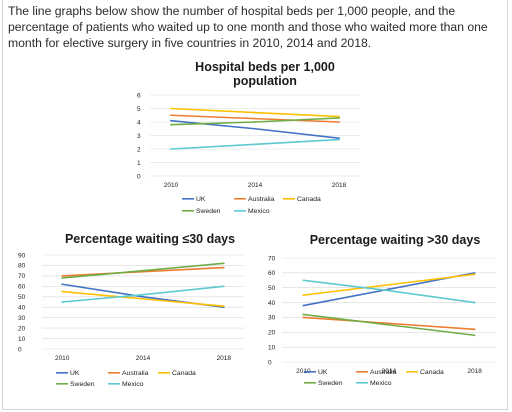  Describe the element at coordinates (22, 255) in the screenshot. I see `y-tick-label: 90` at that location.